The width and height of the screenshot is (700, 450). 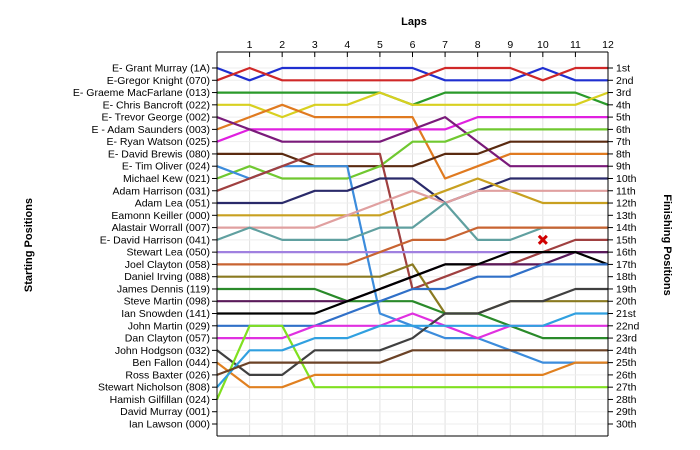 What do you see at coordinates (626, 179) in the screenshot?
I see `finish-position-label: 10th` at bounding box center [626, 179].